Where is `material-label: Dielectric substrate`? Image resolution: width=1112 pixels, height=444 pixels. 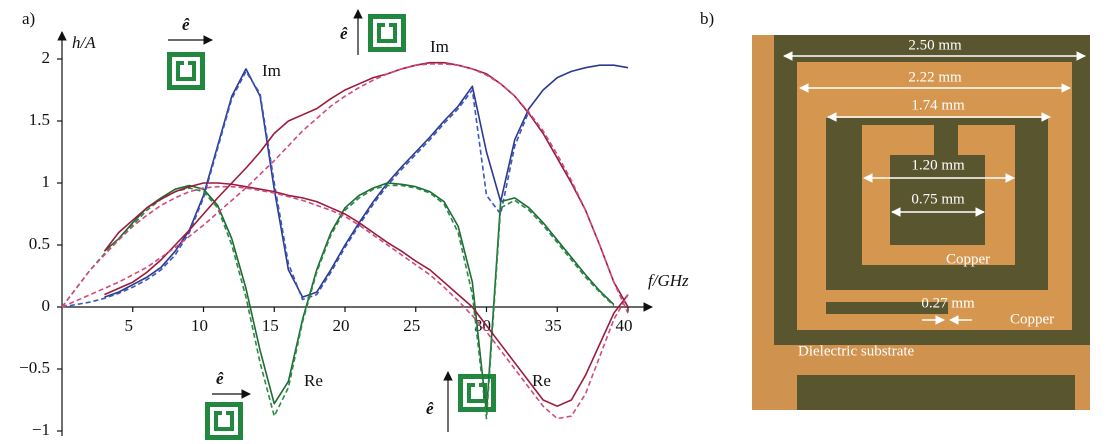 material-label: Dielectric substrate is located at coordinates (856, 351).